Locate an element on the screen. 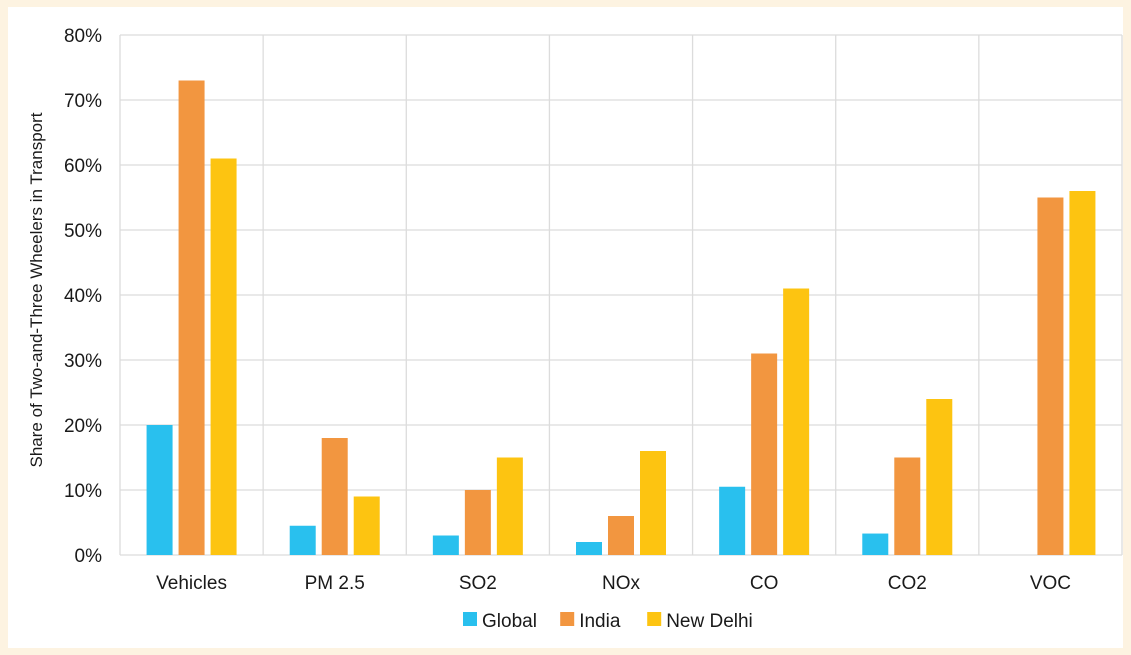 The image size is (1131, 655). x-tick-label: Vehicles is located at coordinates (191, 583).